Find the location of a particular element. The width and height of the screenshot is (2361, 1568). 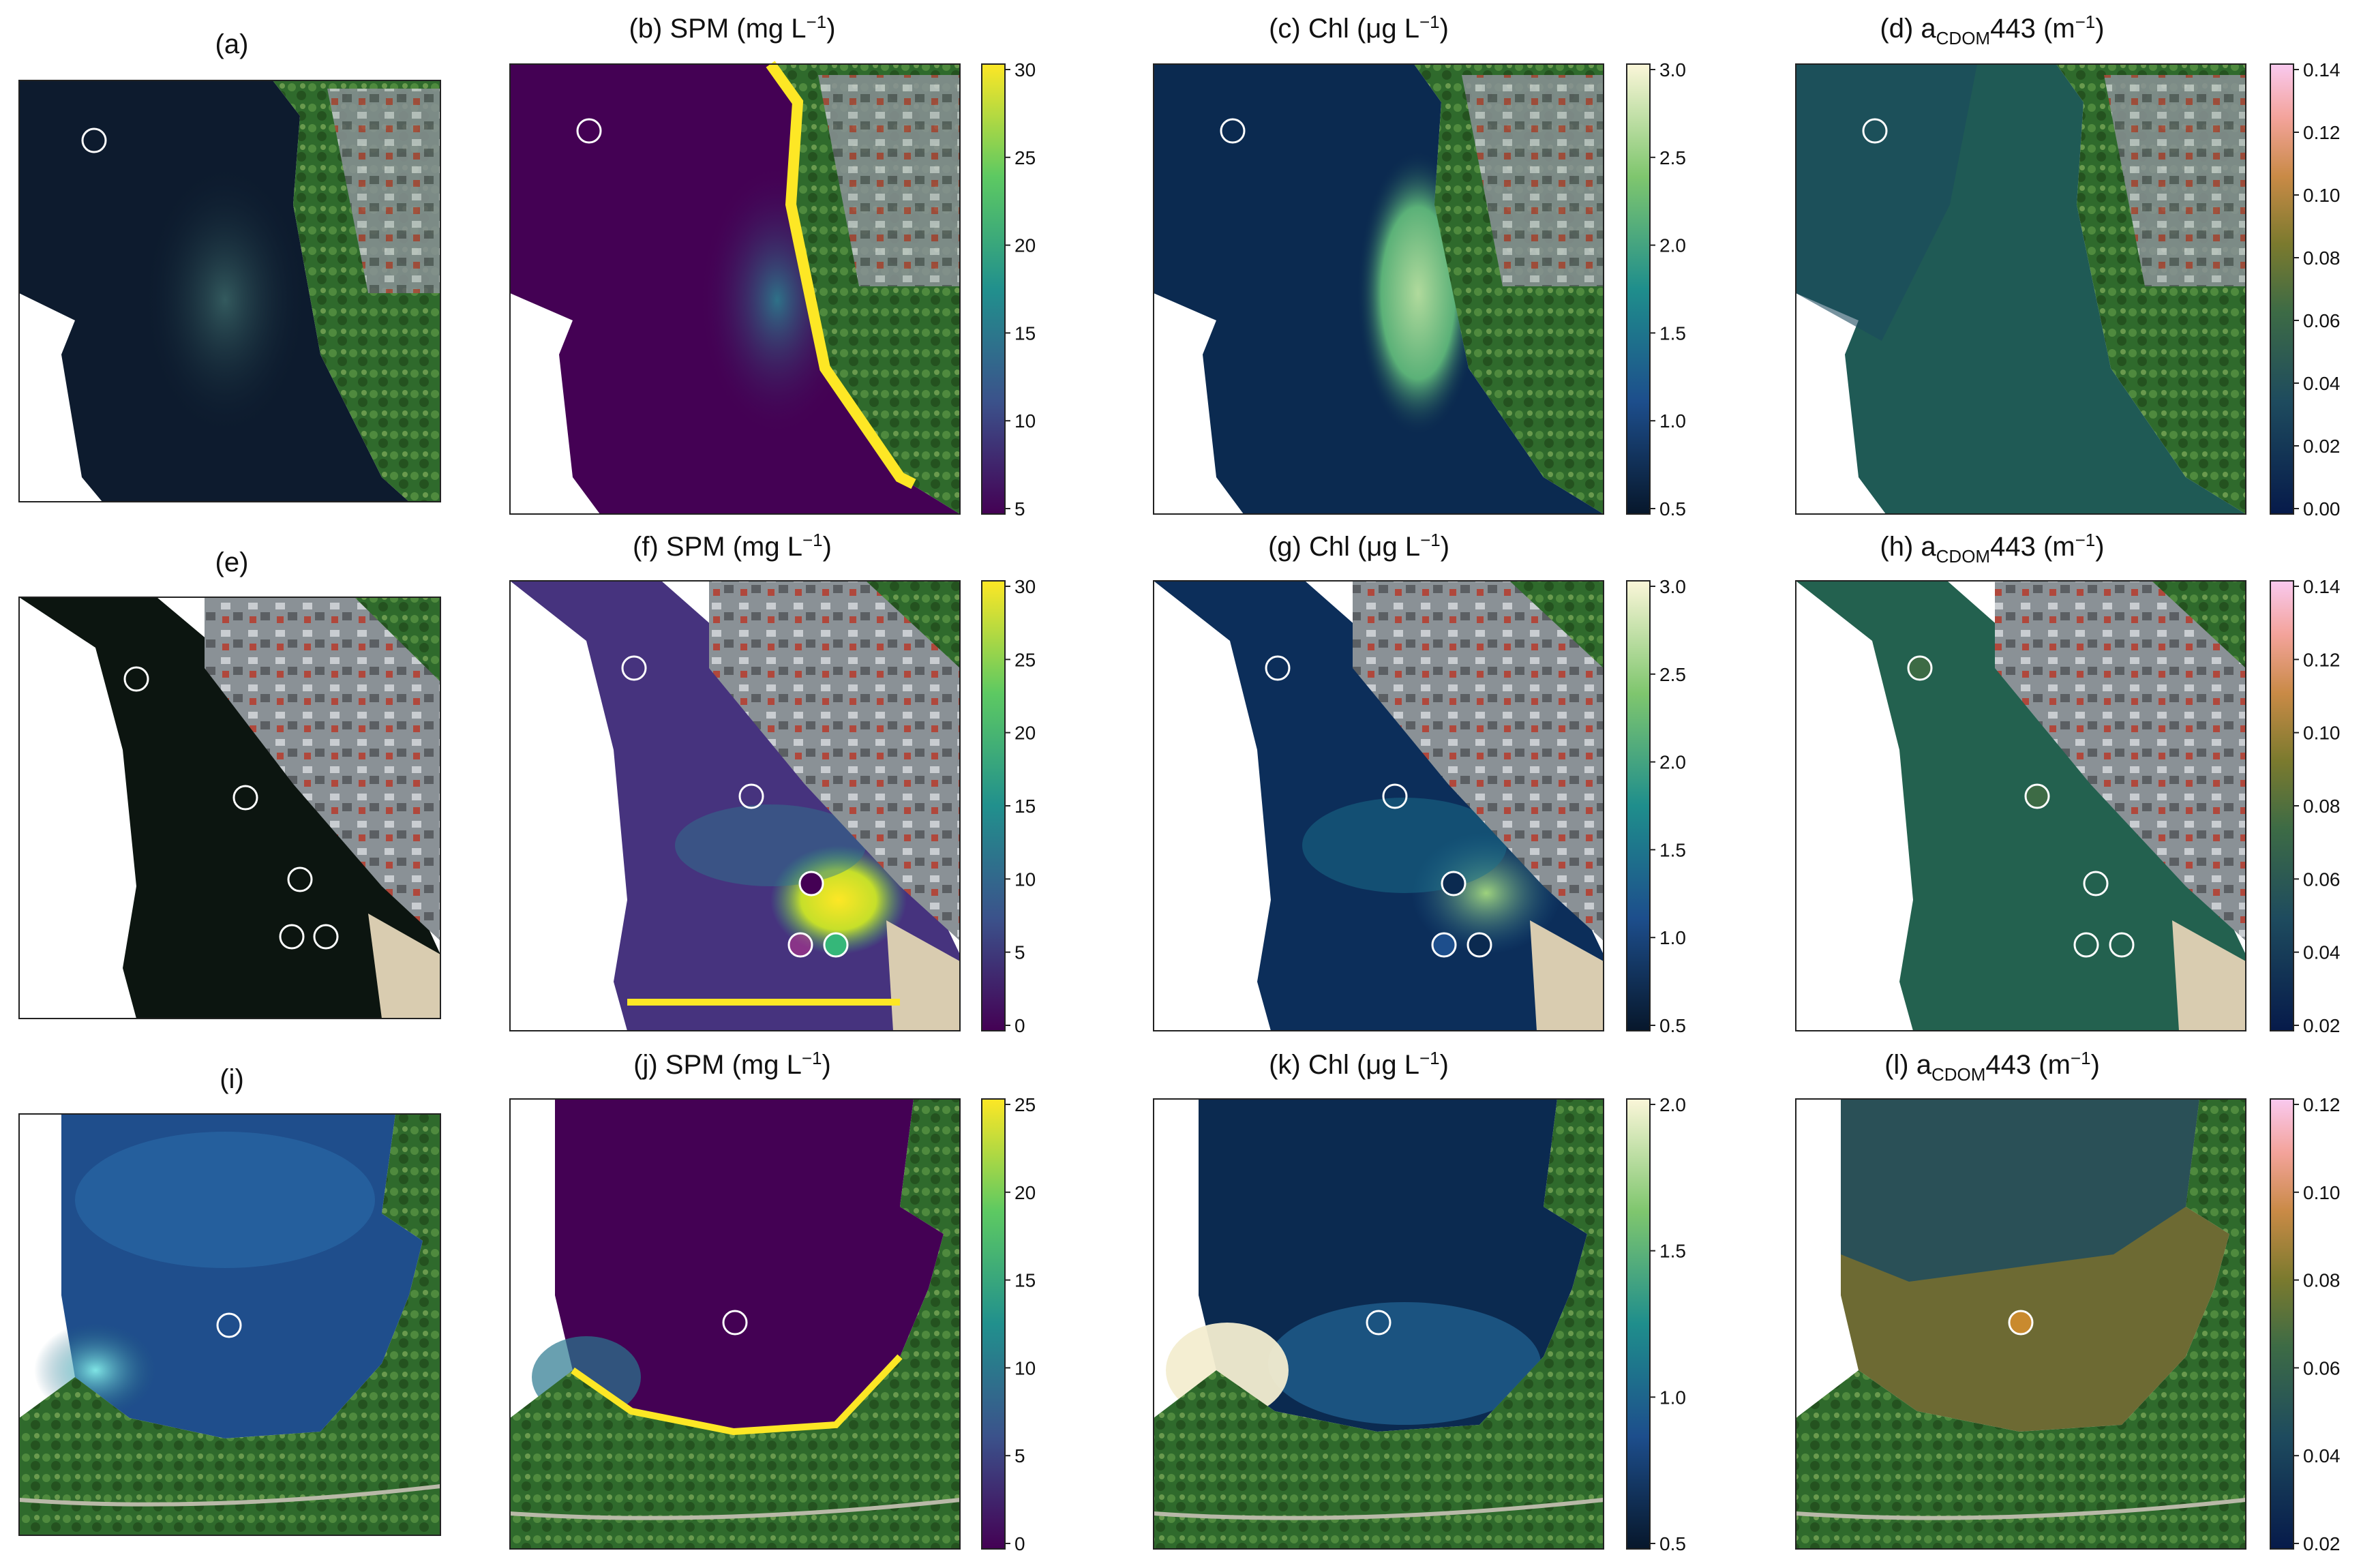

panel-a-image is located at coordinates (229, 291).